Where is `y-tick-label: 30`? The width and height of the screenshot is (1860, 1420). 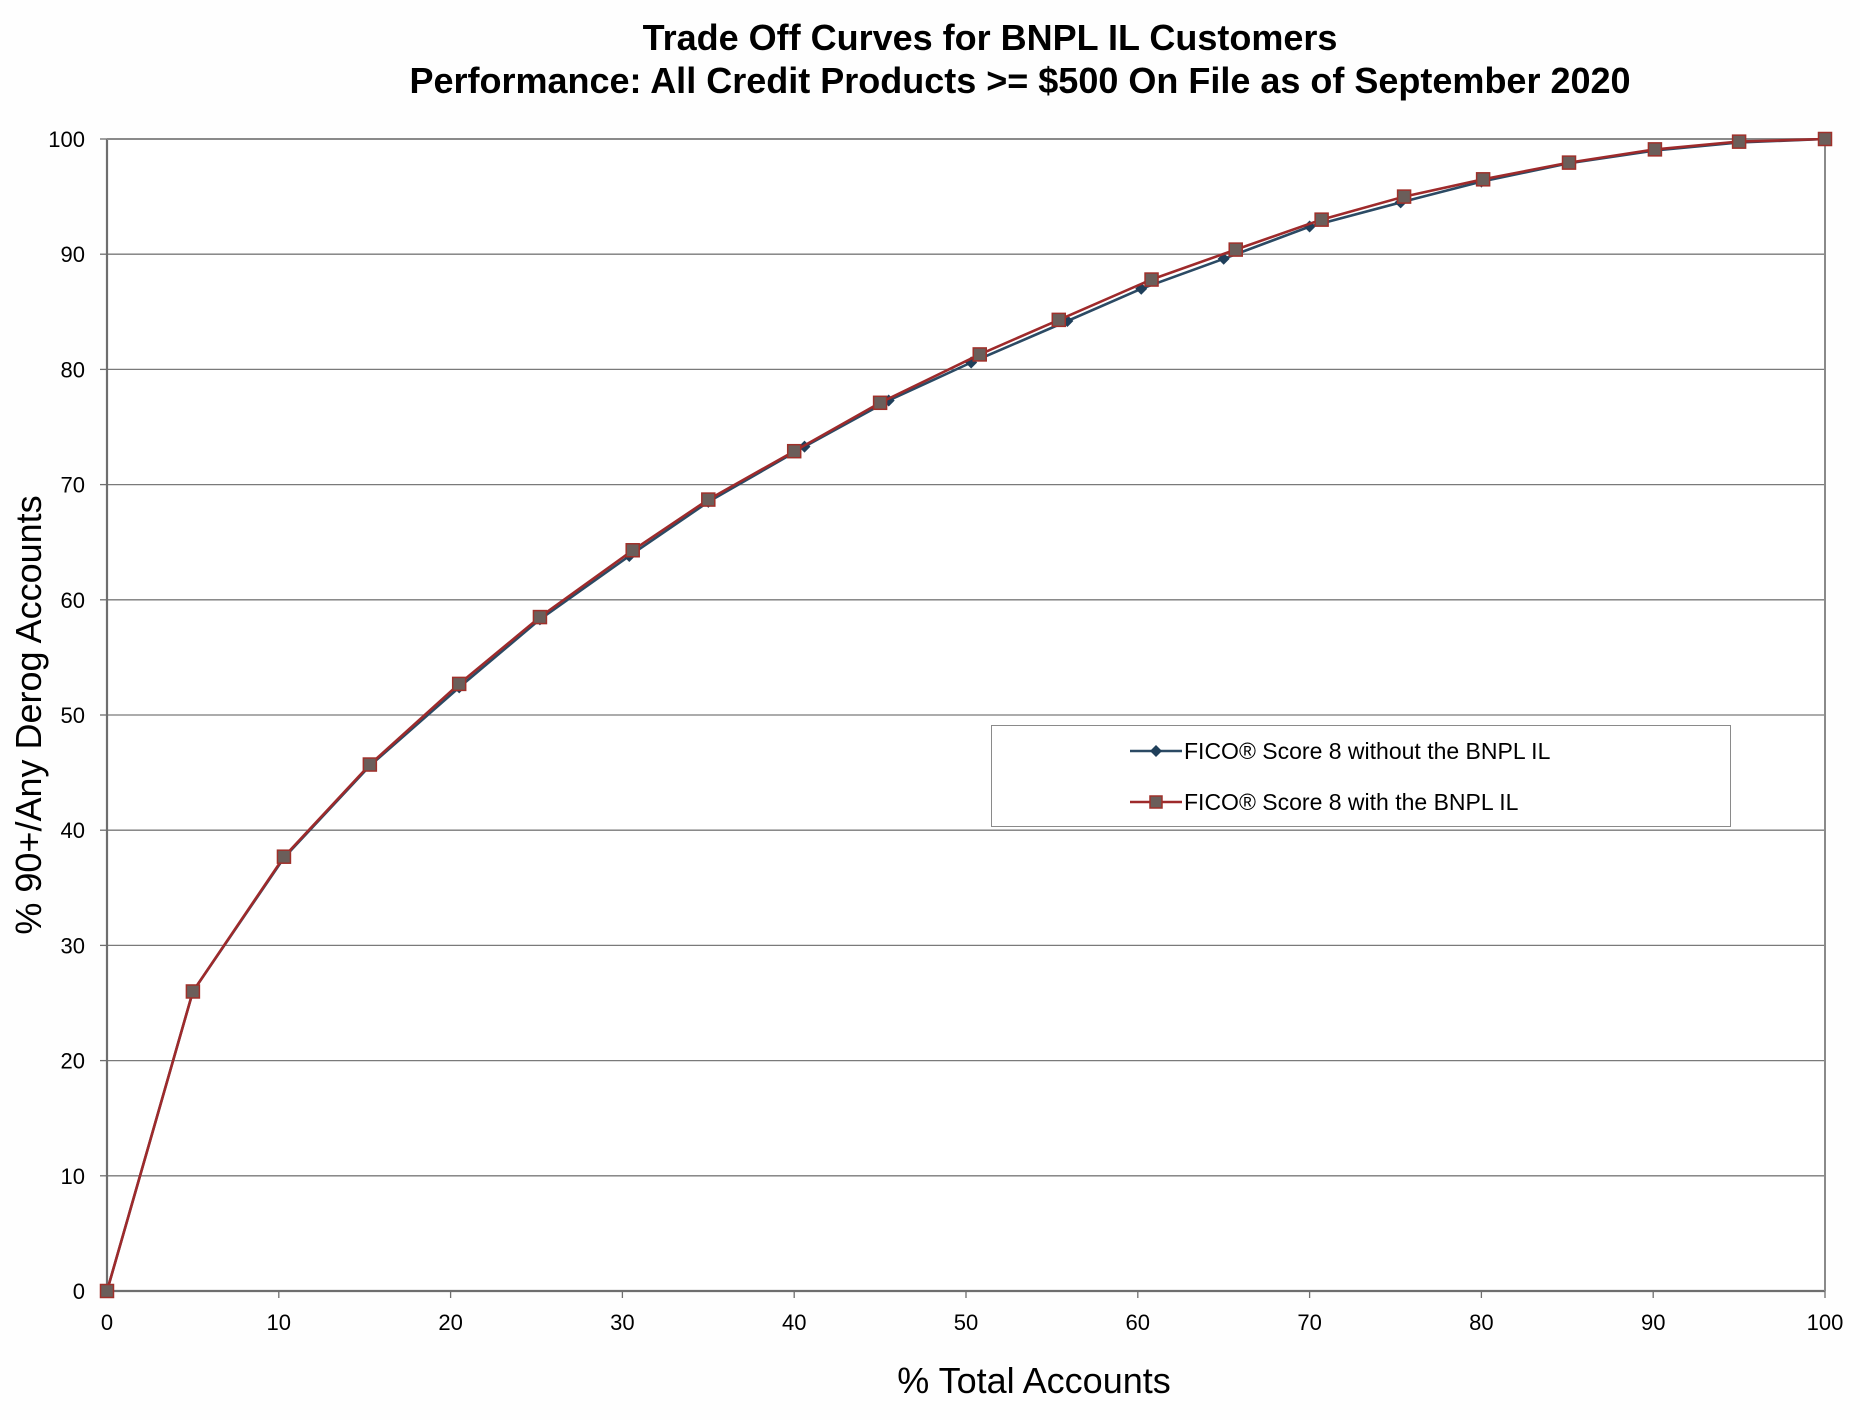 y-tick-label: 30 is located at coordinates (73, 945).